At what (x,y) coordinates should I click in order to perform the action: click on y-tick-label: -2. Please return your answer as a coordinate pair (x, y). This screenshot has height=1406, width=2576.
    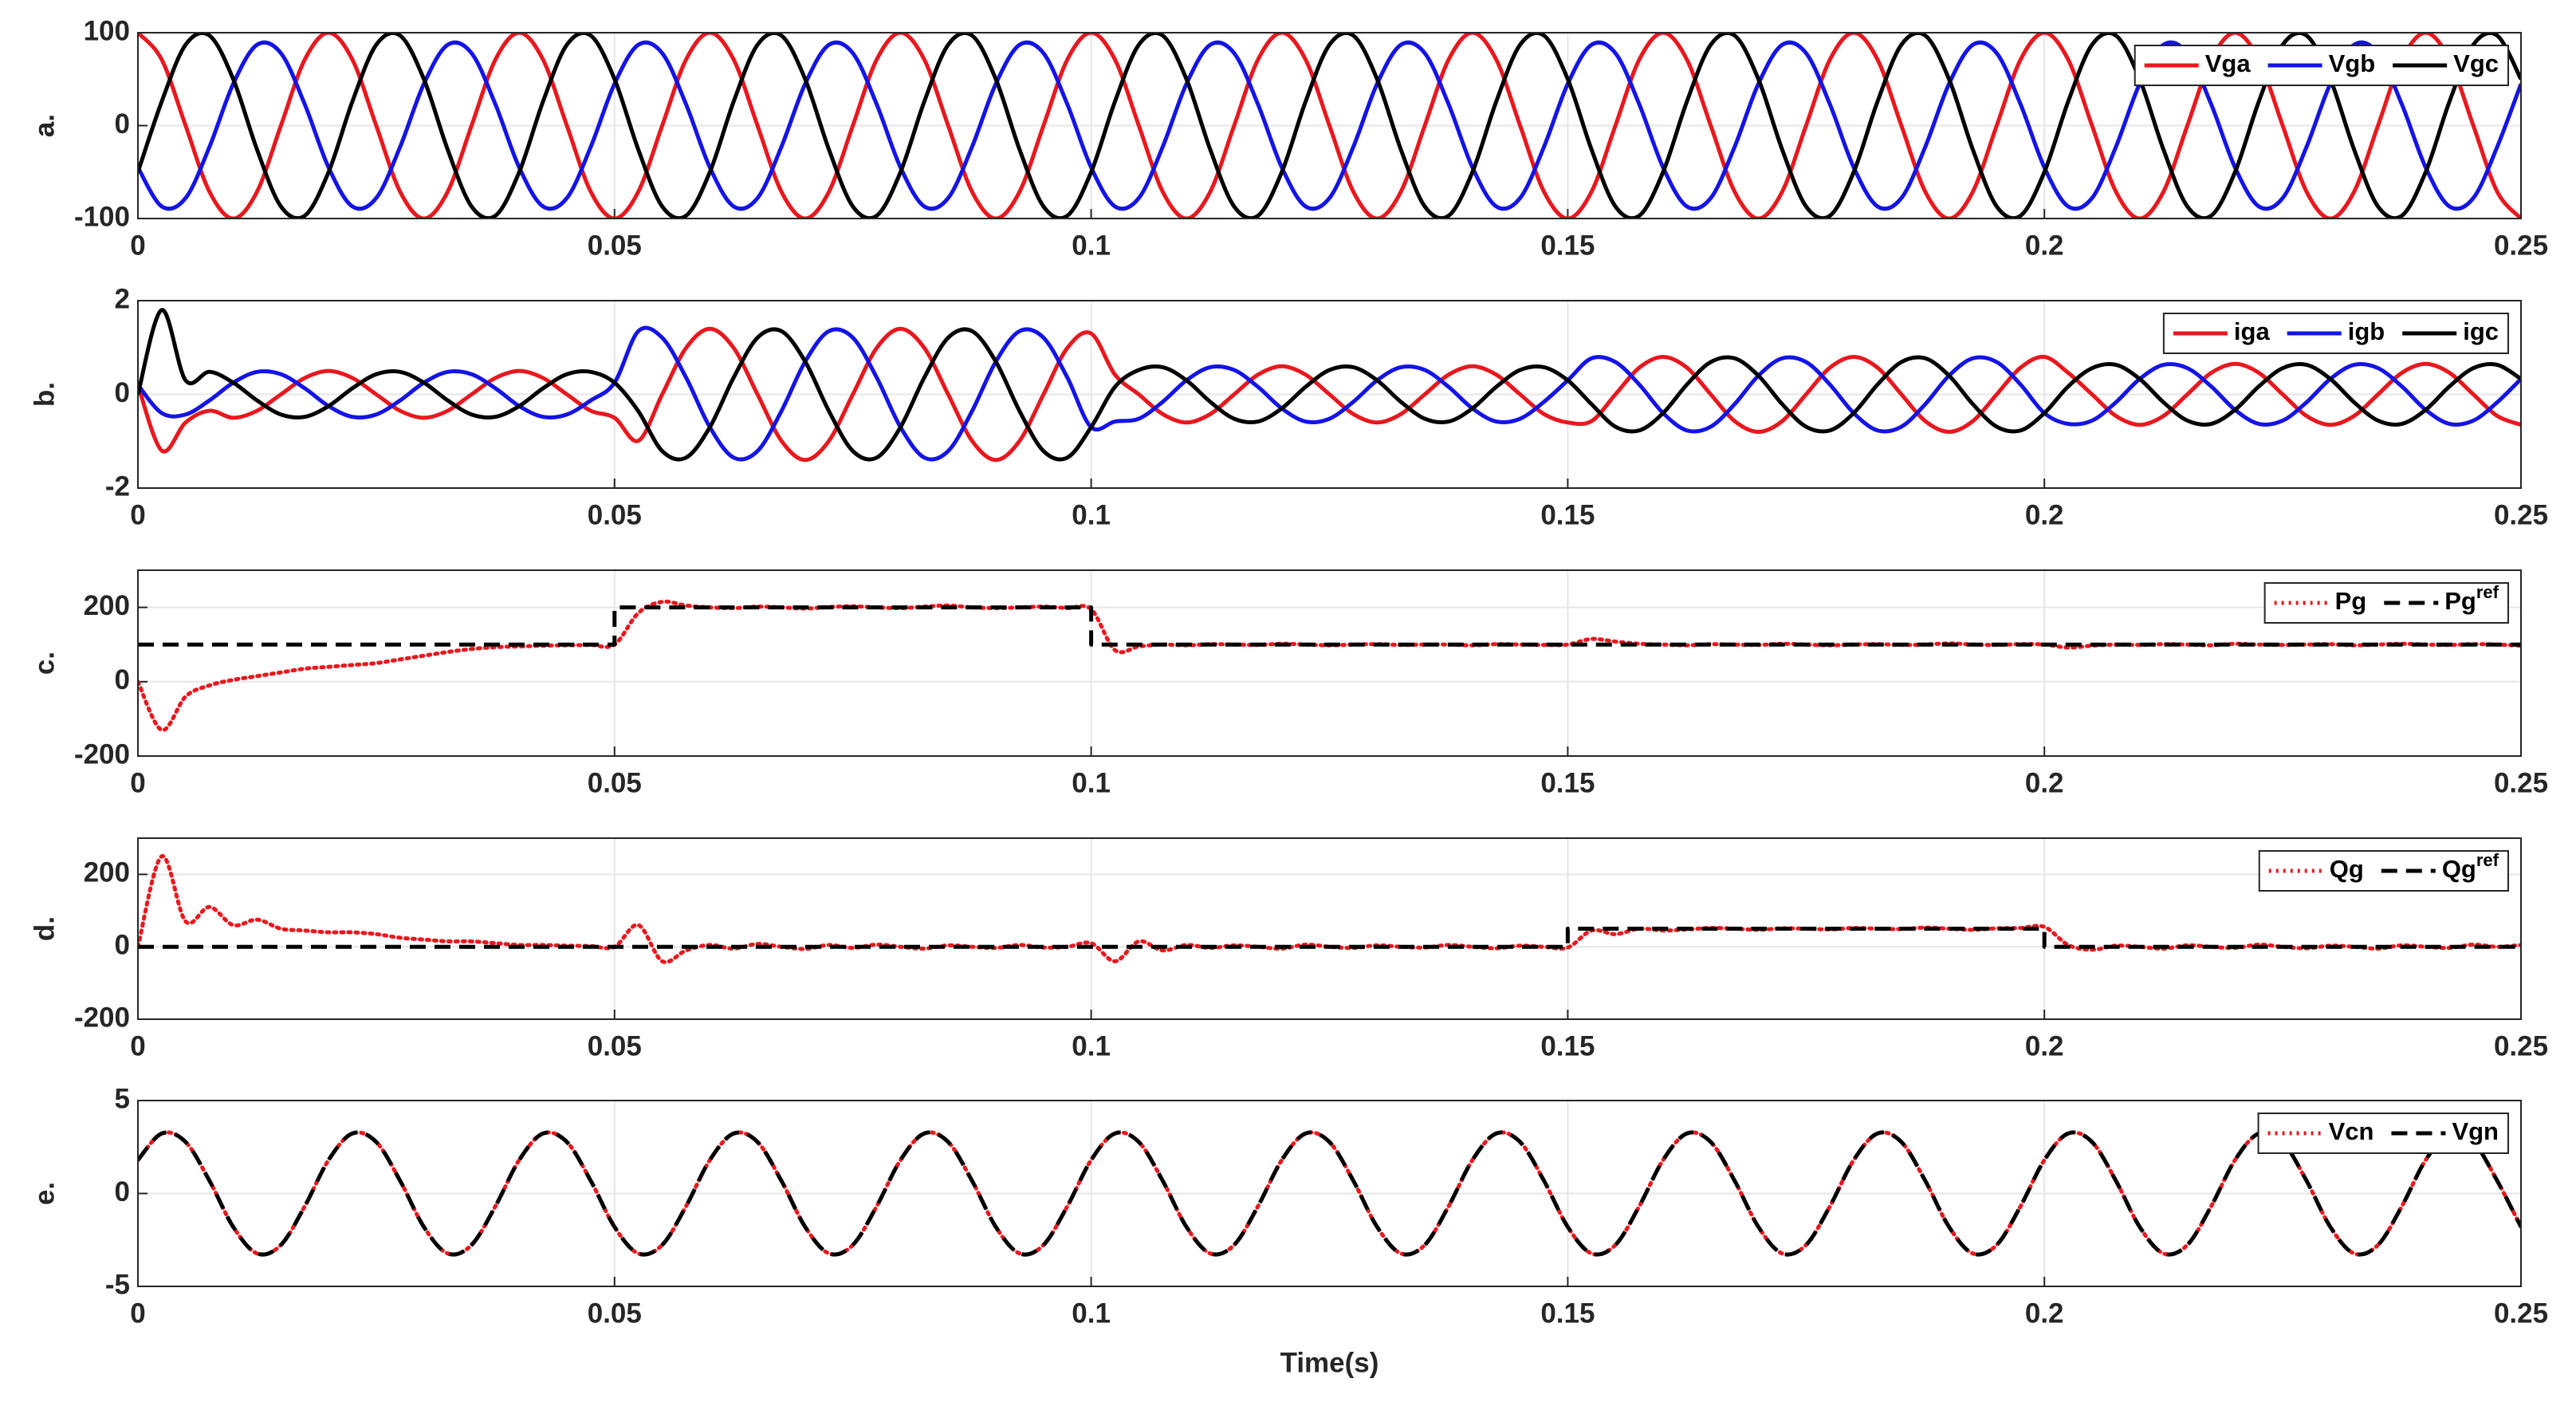
    Looking at the image, I should click on (117, 486).